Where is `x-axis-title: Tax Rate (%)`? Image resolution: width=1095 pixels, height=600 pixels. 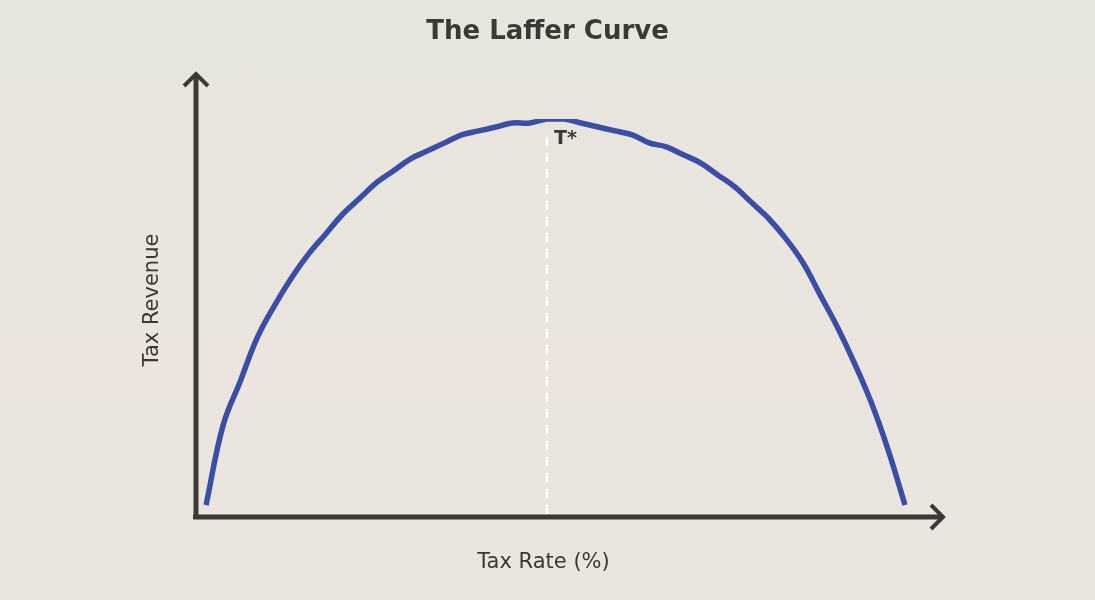
x-axis-title: Tax Rate (%) is located at coordinates (543, 561).